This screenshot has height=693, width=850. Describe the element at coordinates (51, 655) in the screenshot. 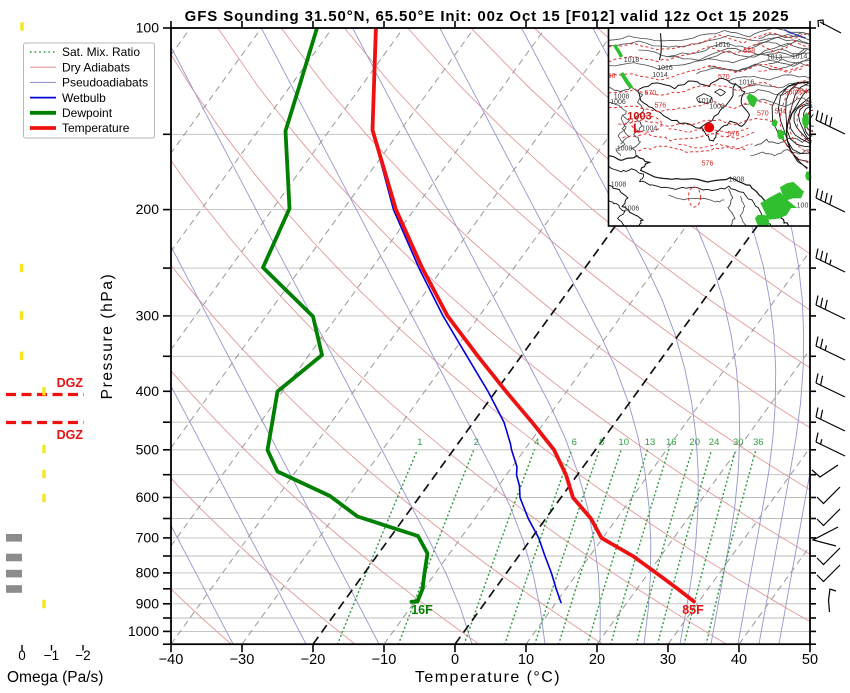

I see `svg-text: −1` at that location.